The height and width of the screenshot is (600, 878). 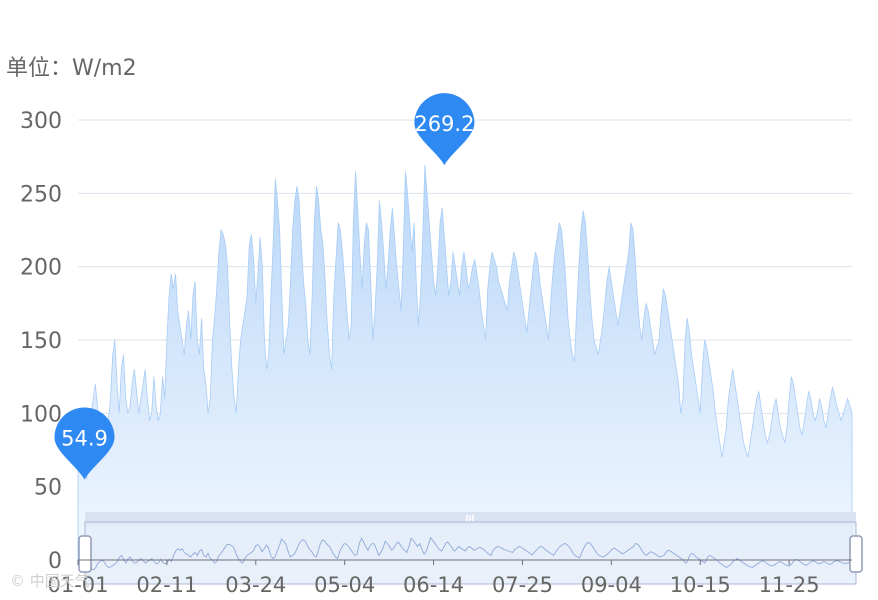 I want to click on data-zoom-slider, so click(x=470, y=548).